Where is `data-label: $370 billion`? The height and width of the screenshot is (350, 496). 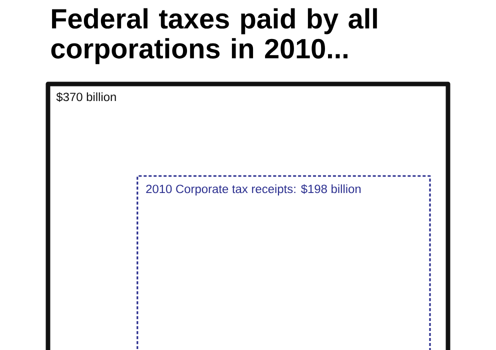 data-label: $370 billion is located at coordinates (86, 97).